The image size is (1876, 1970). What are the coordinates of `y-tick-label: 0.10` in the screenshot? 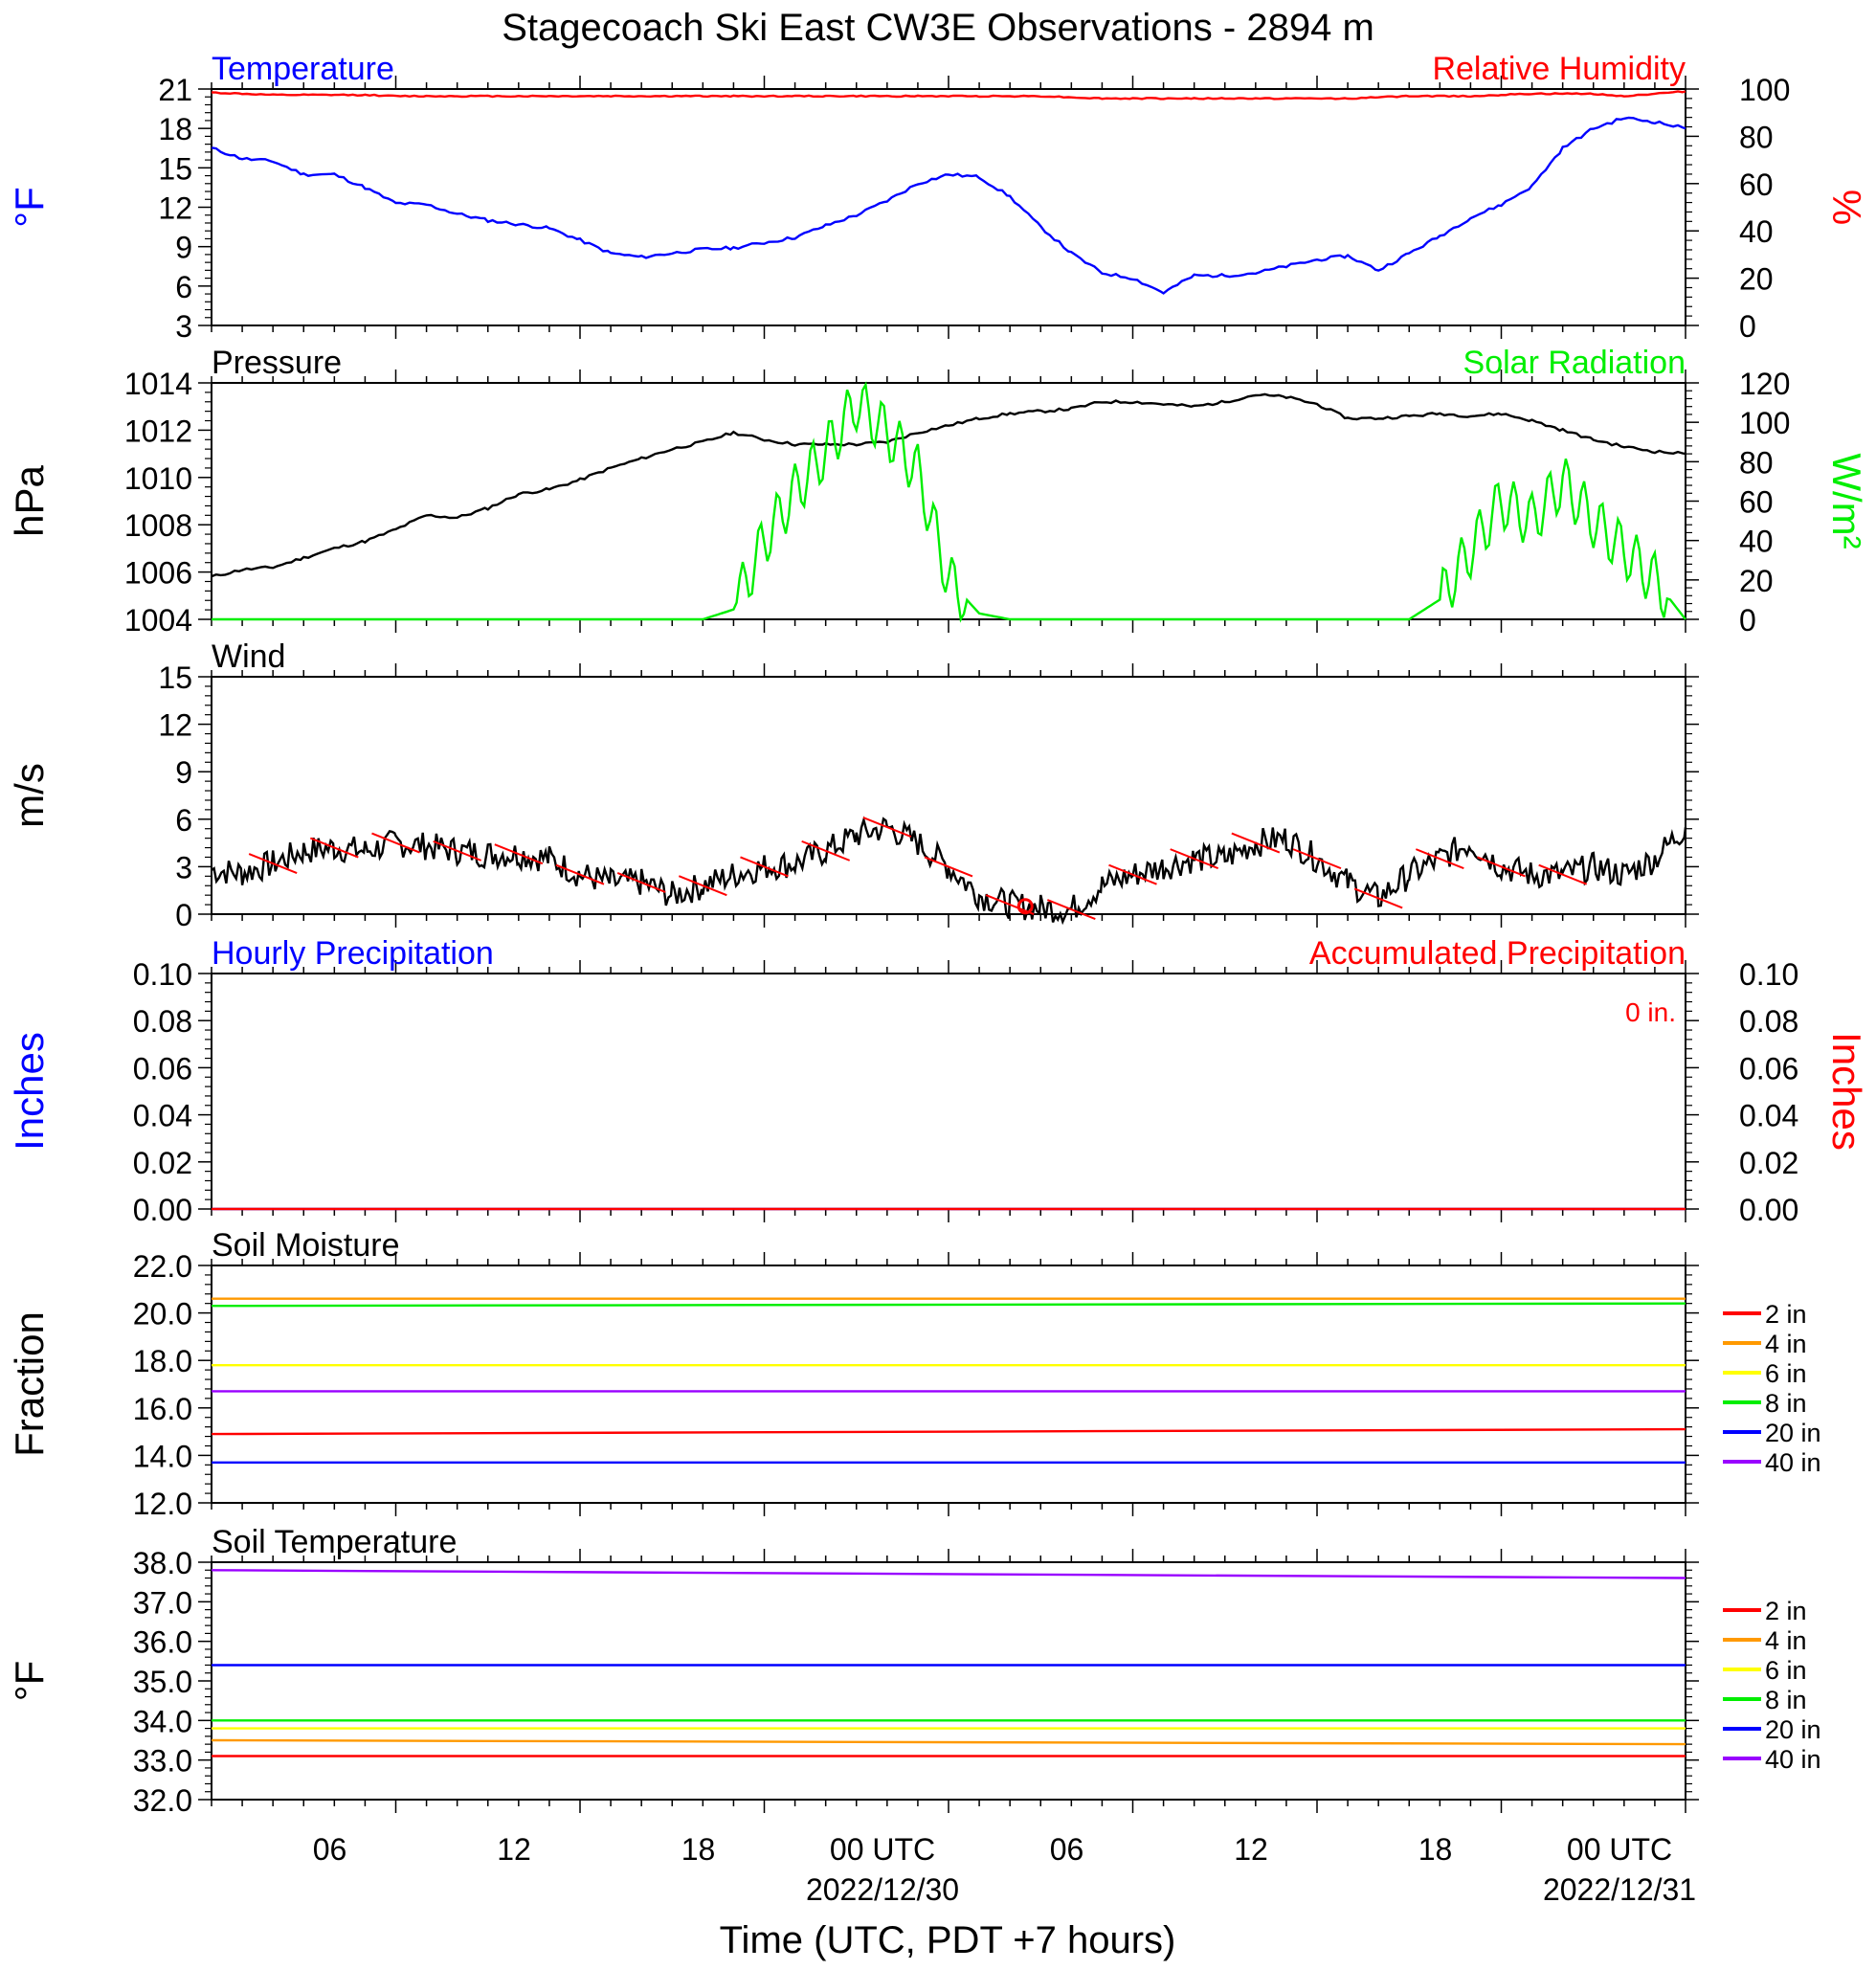 It's located at (162, 974).